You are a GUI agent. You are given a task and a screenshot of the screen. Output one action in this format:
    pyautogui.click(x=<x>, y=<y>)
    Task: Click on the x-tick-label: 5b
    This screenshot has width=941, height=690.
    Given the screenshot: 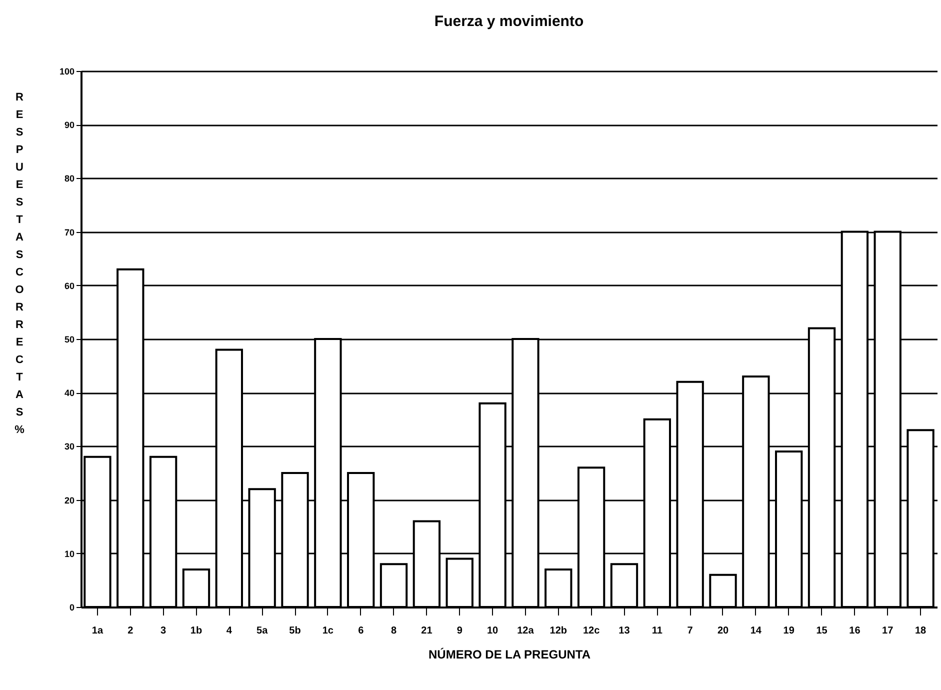 What is the action you would take?
    pyautogui.click(x=295, y=631)
    